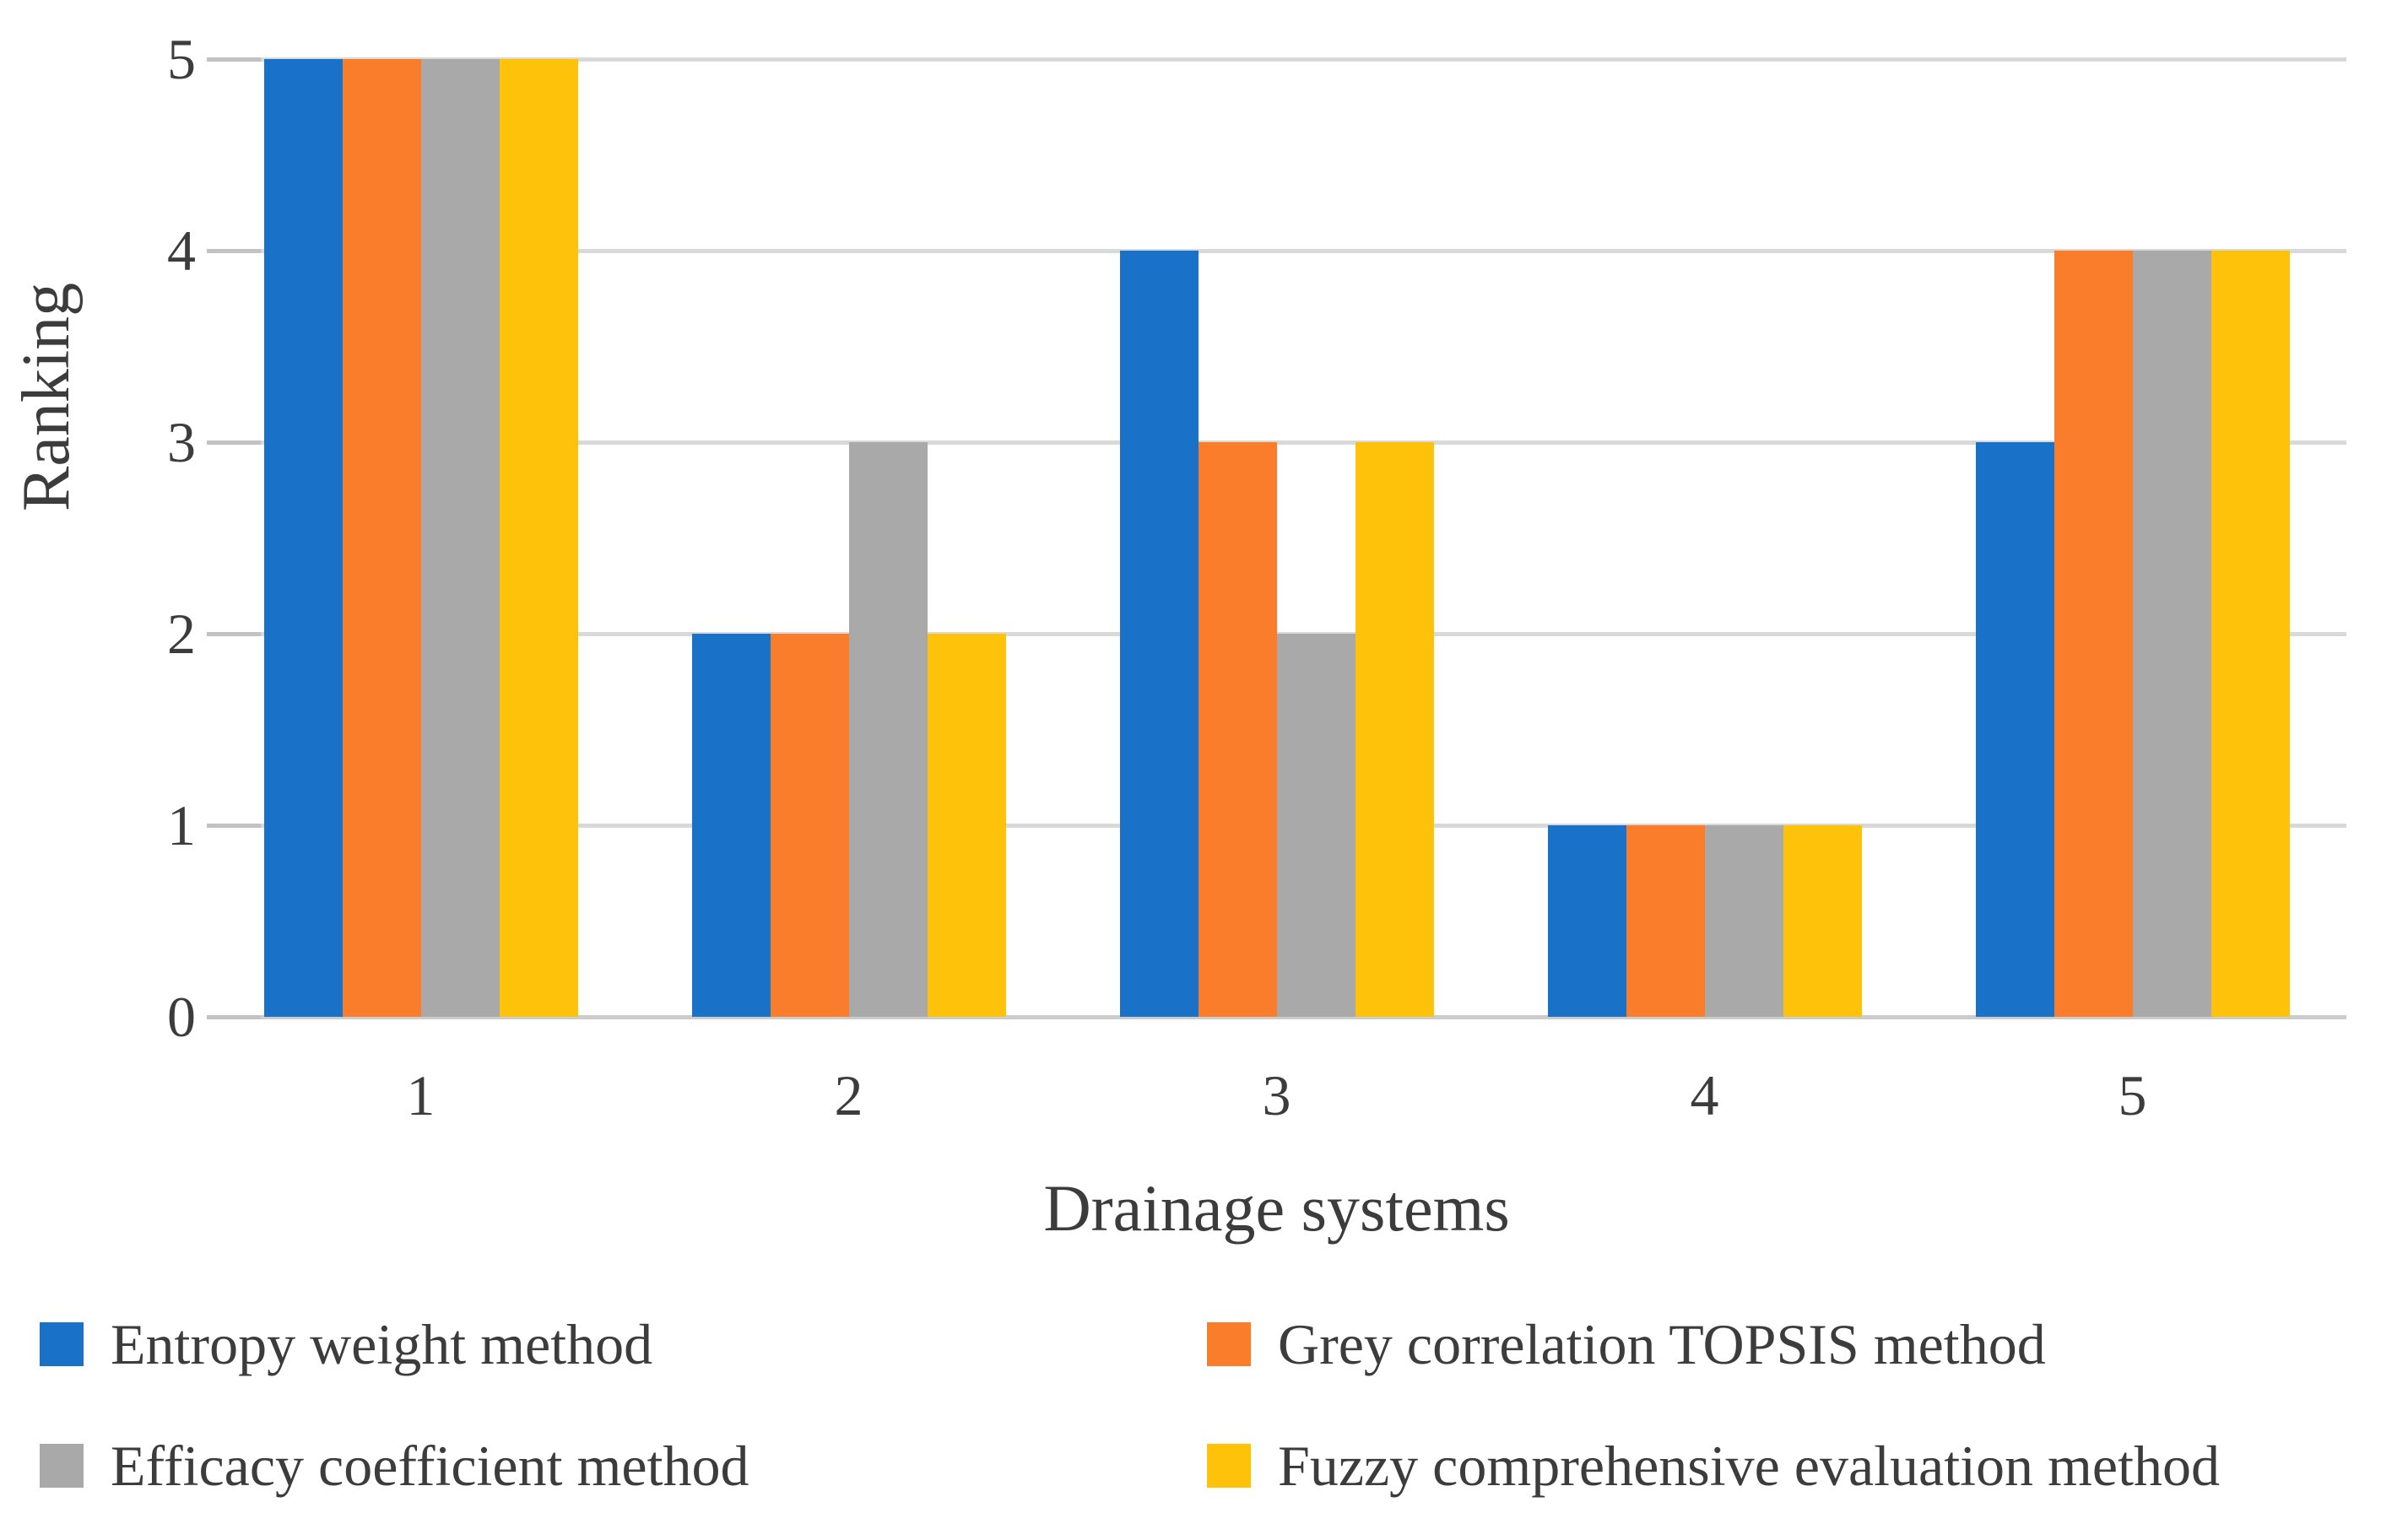 The height and width of the screenshot is (1513, 2408). What do you see at coordinates (181, 59) in the screenshot?
I see `y-tick-label-5: 5` at bounding box center [181, 59].